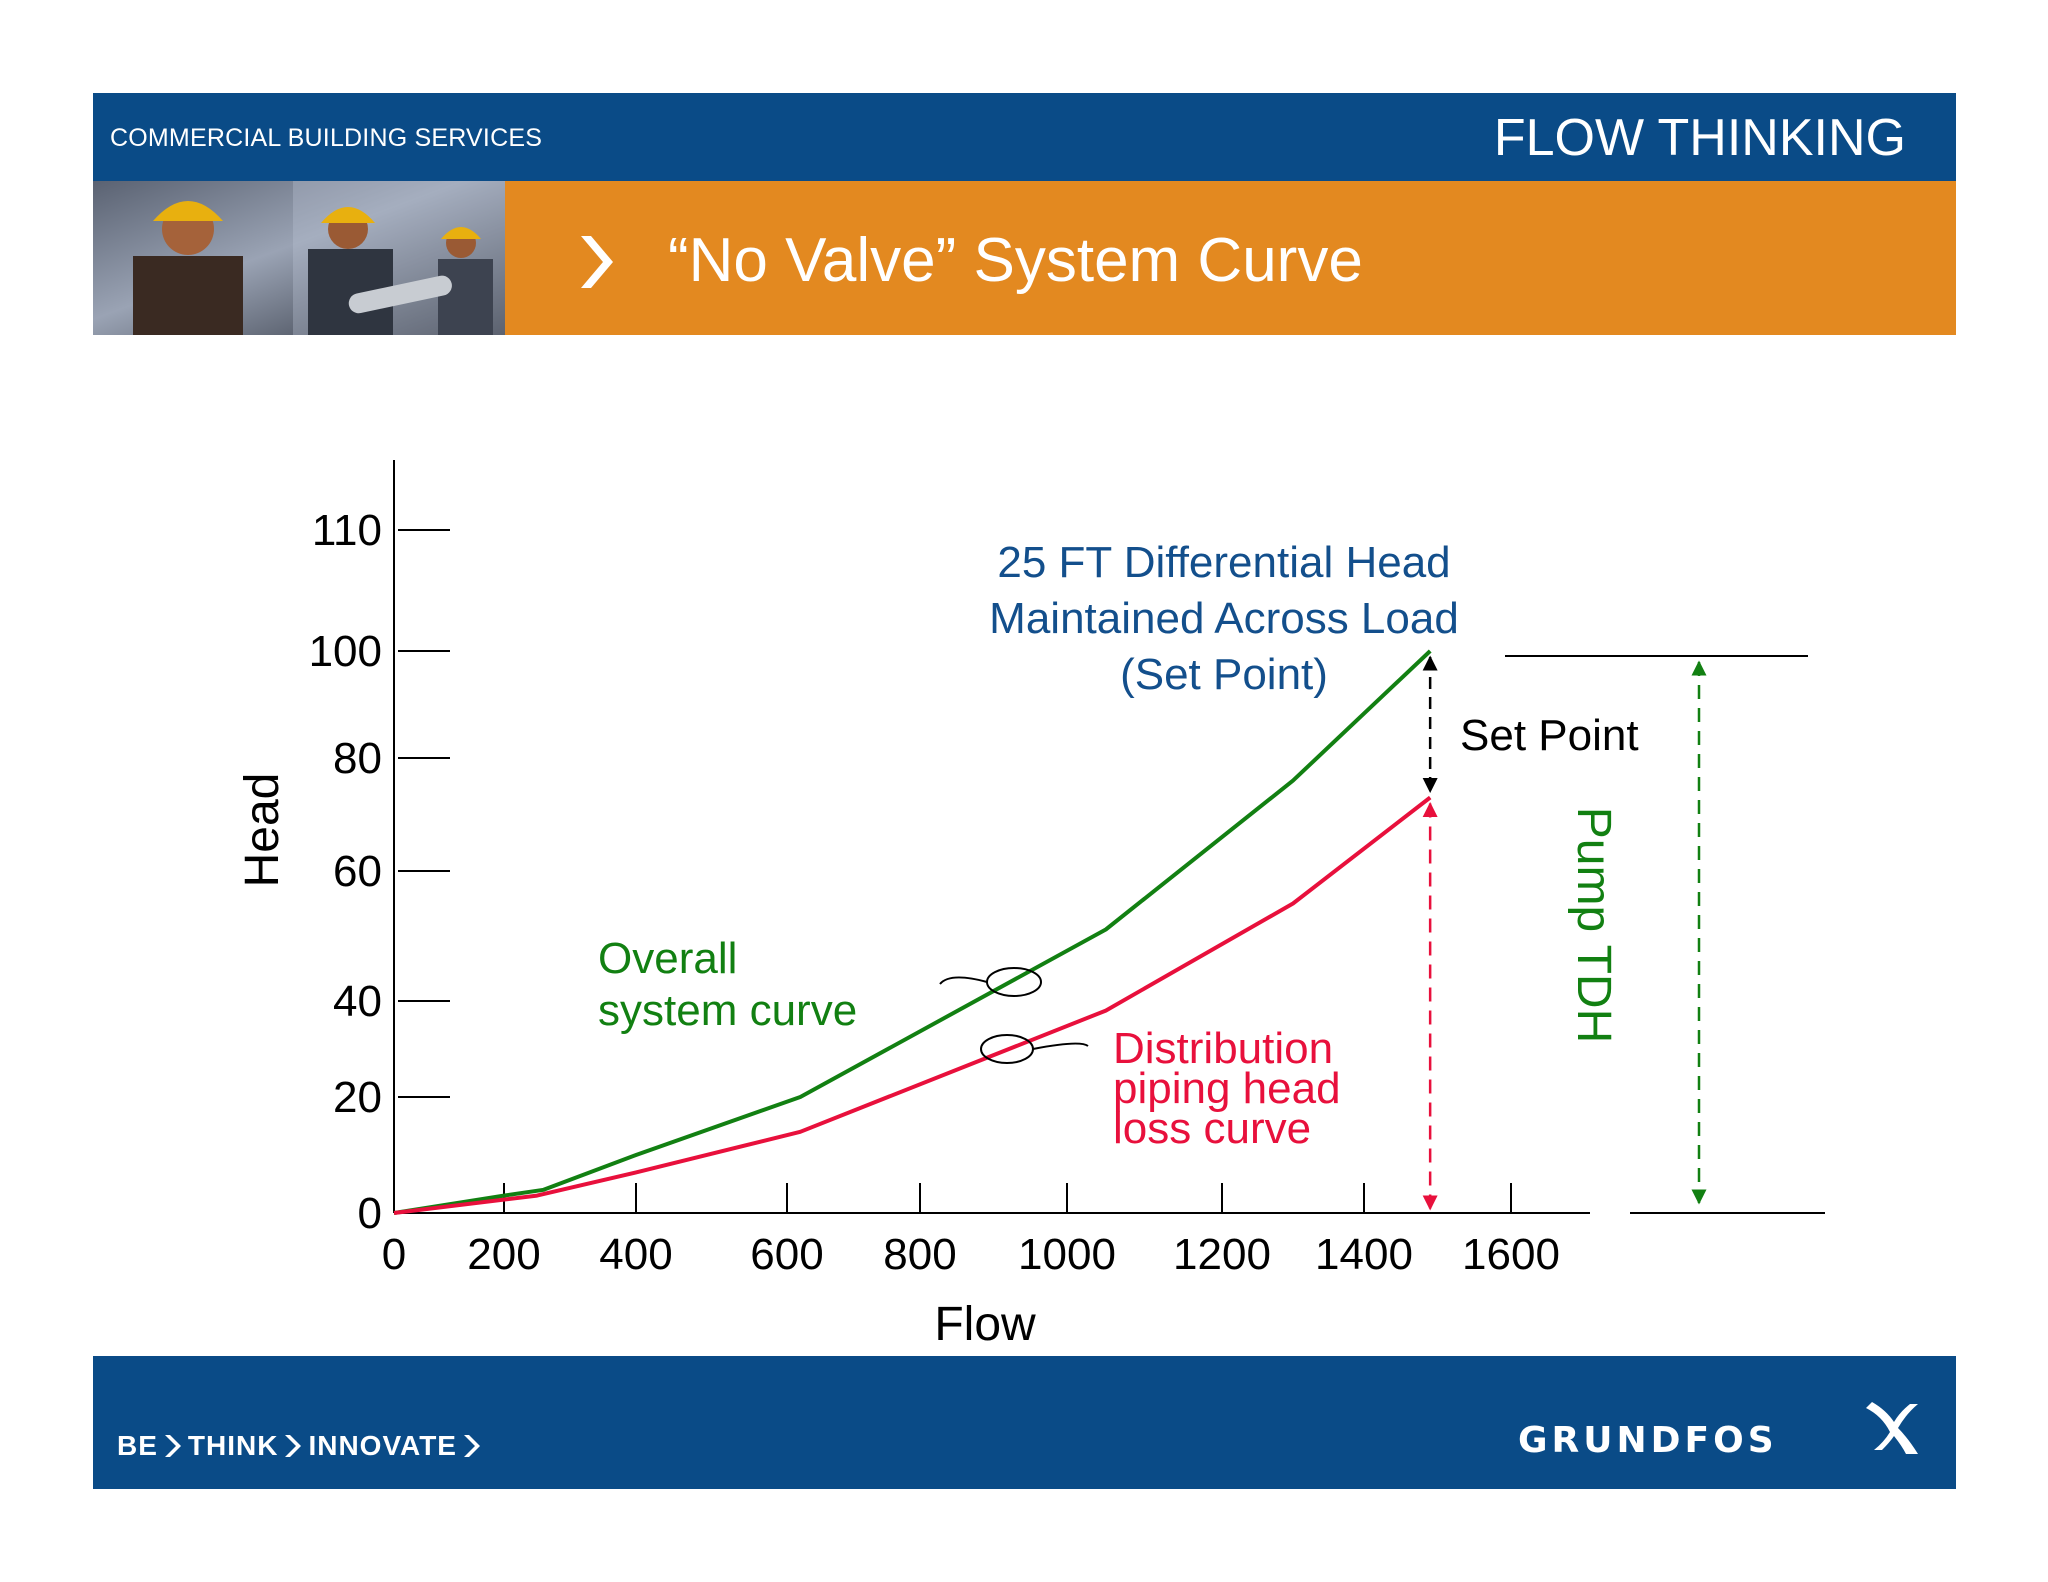  I want to click on slide-title: “No Valve” System Curve, so click(1015, 260).